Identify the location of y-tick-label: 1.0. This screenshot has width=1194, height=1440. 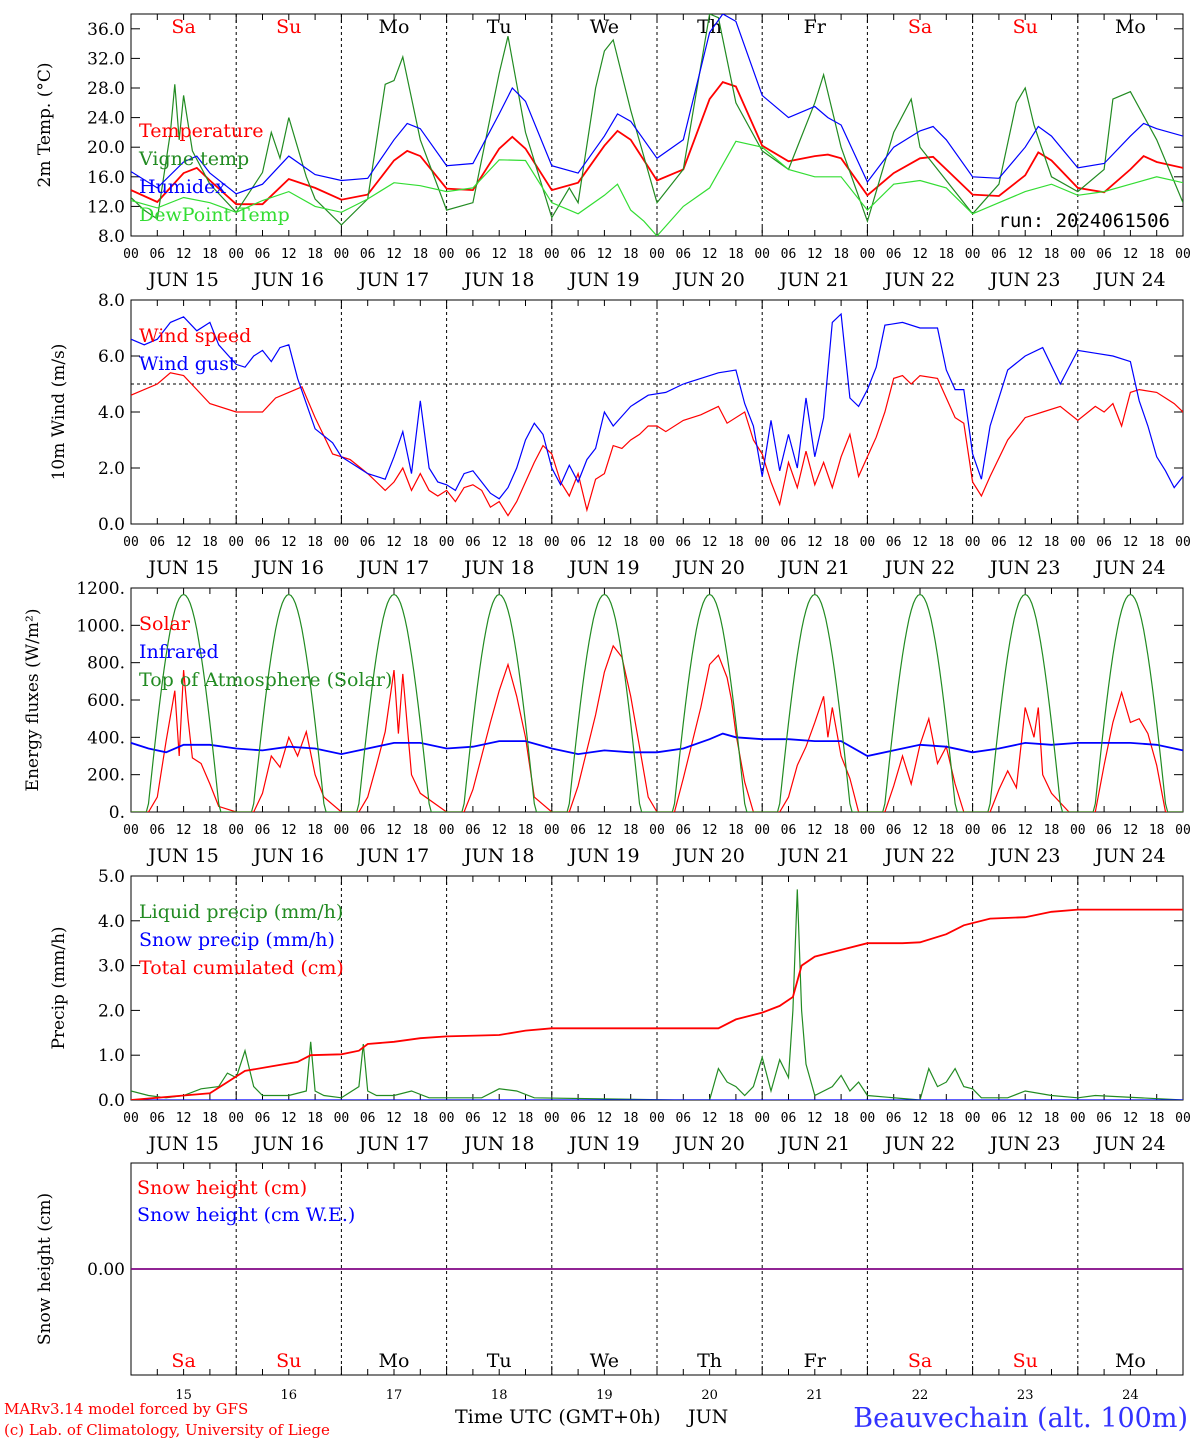
(111, 1056).